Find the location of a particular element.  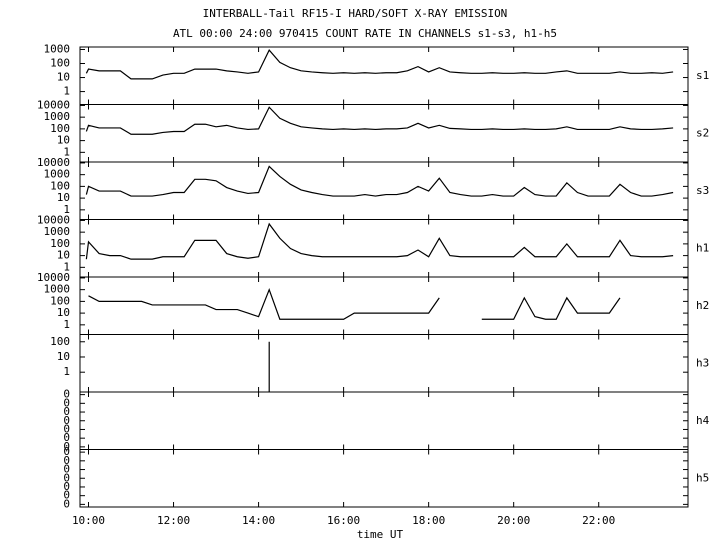

series-label: s1 is located at coordinates (702, 75).